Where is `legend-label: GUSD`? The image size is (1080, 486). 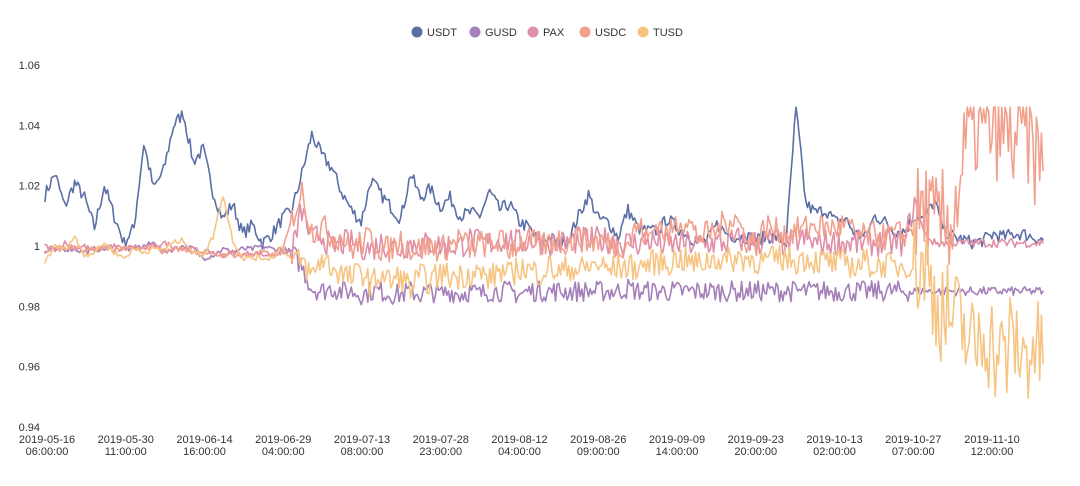 legend-label: GUSD is located at coordinates (501, 33).